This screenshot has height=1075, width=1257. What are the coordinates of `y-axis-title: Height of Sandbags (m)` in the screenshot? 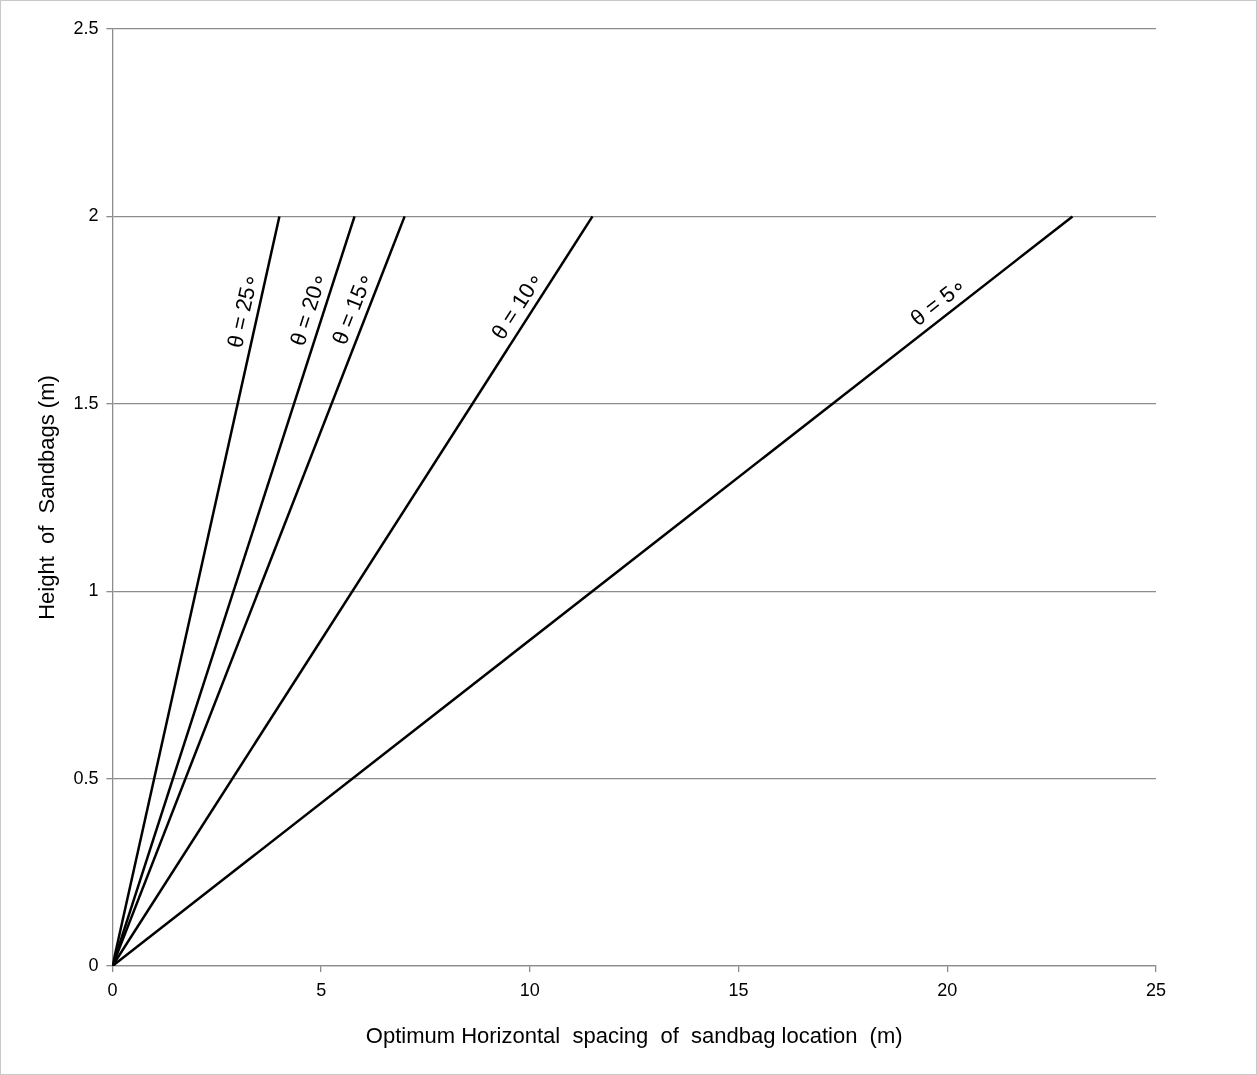 It's located at (47, 497).